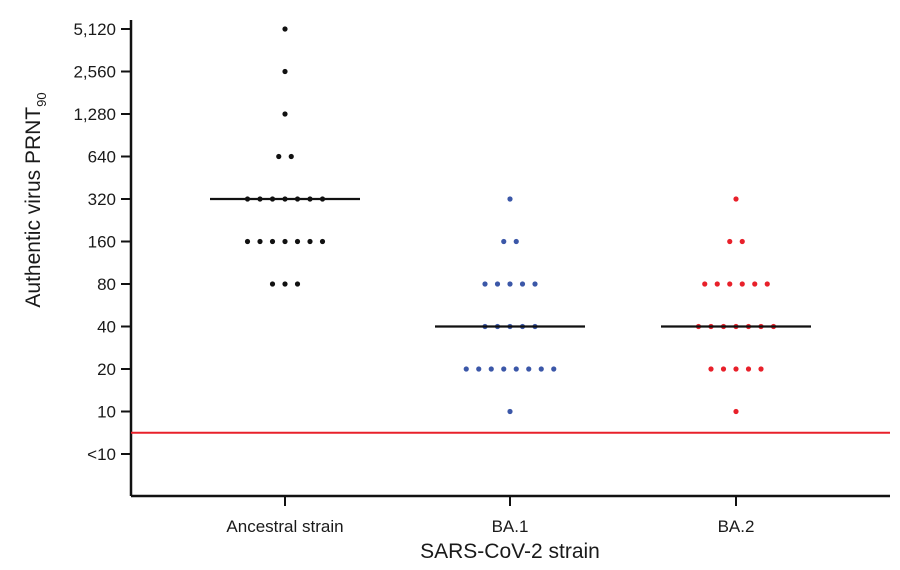 The height and width of the screenshot is (570, 900). Describe the element at coordinates (94, 114) in the screenshot. I see `y-tick-label: 1,280` at that location.